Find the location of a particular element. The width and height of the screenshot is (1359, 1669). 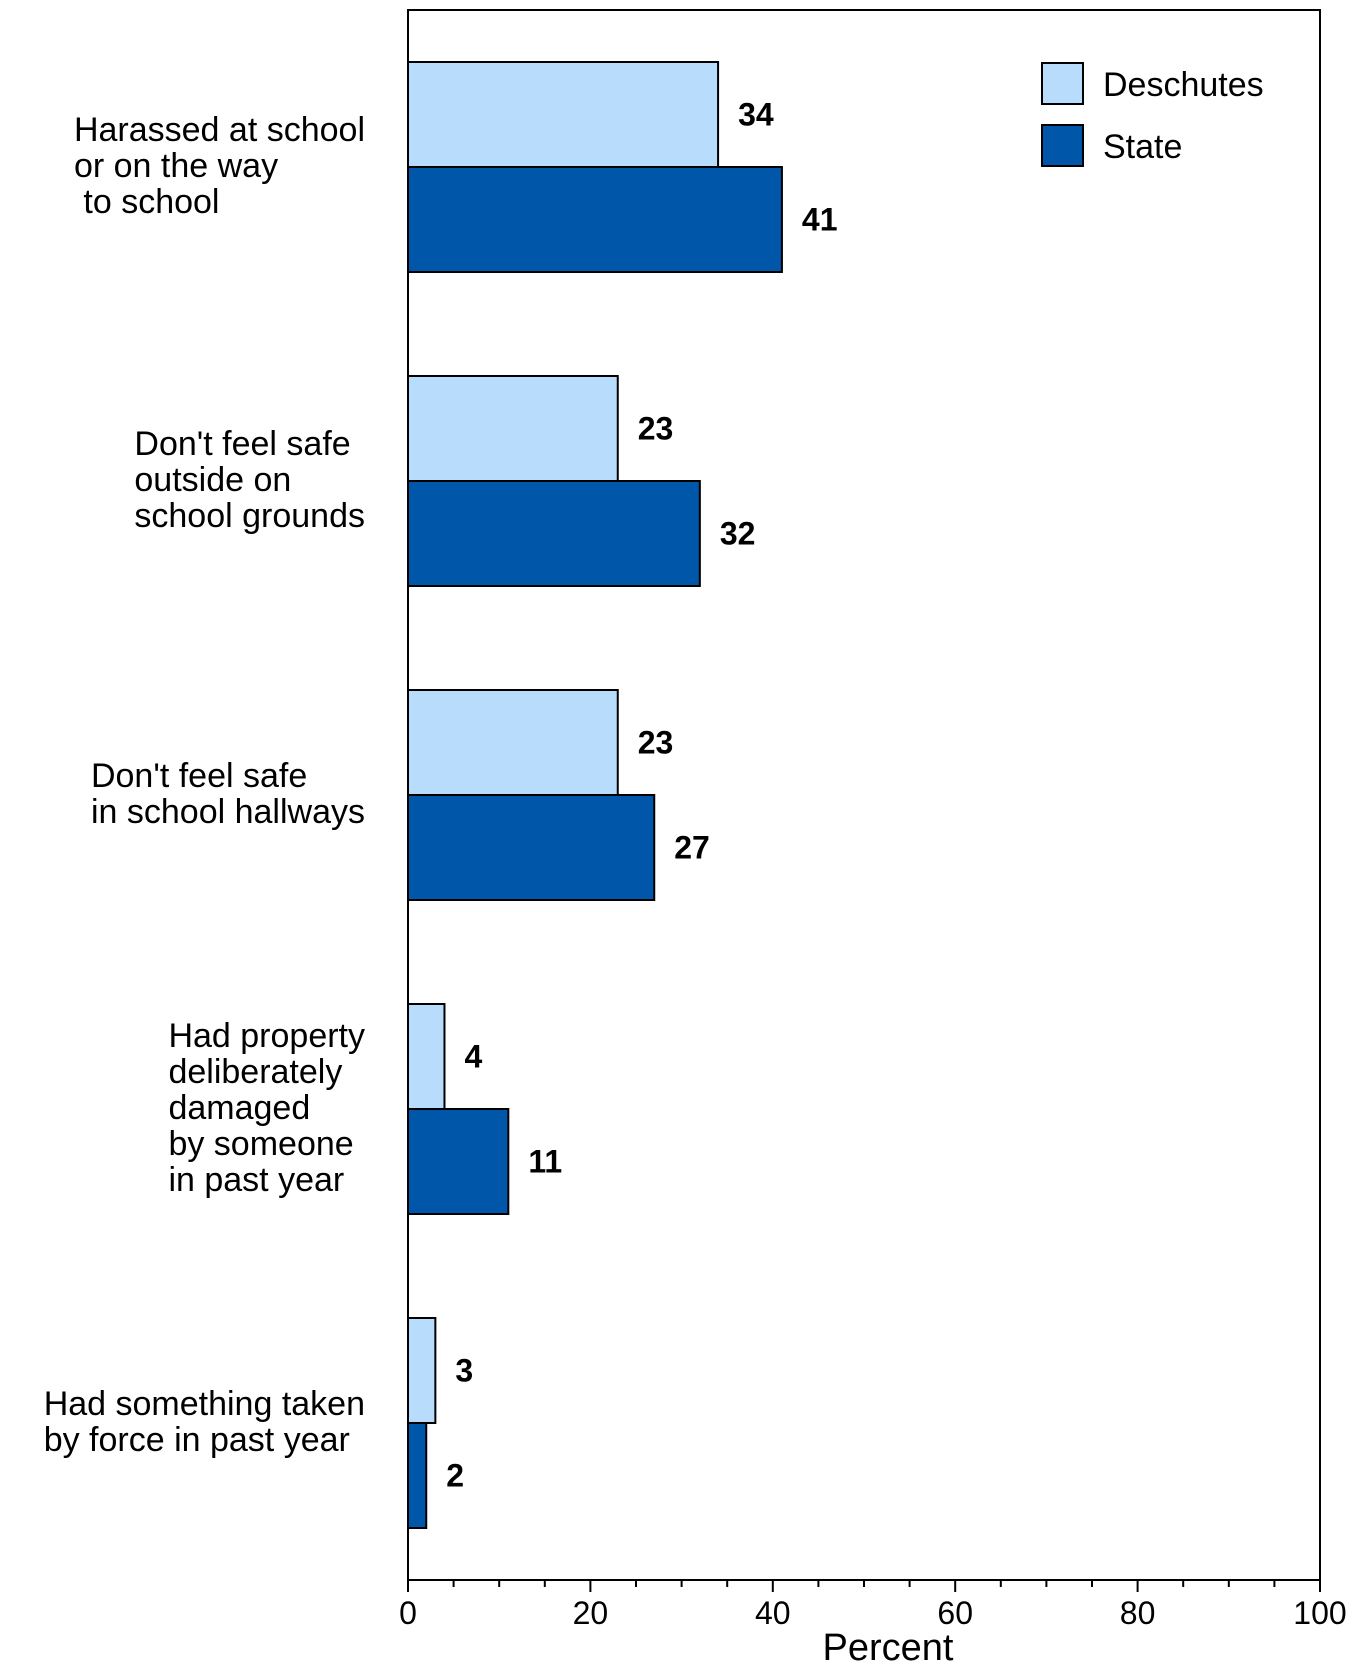

legend-swatch-state is located at coordinates (1062, 145).